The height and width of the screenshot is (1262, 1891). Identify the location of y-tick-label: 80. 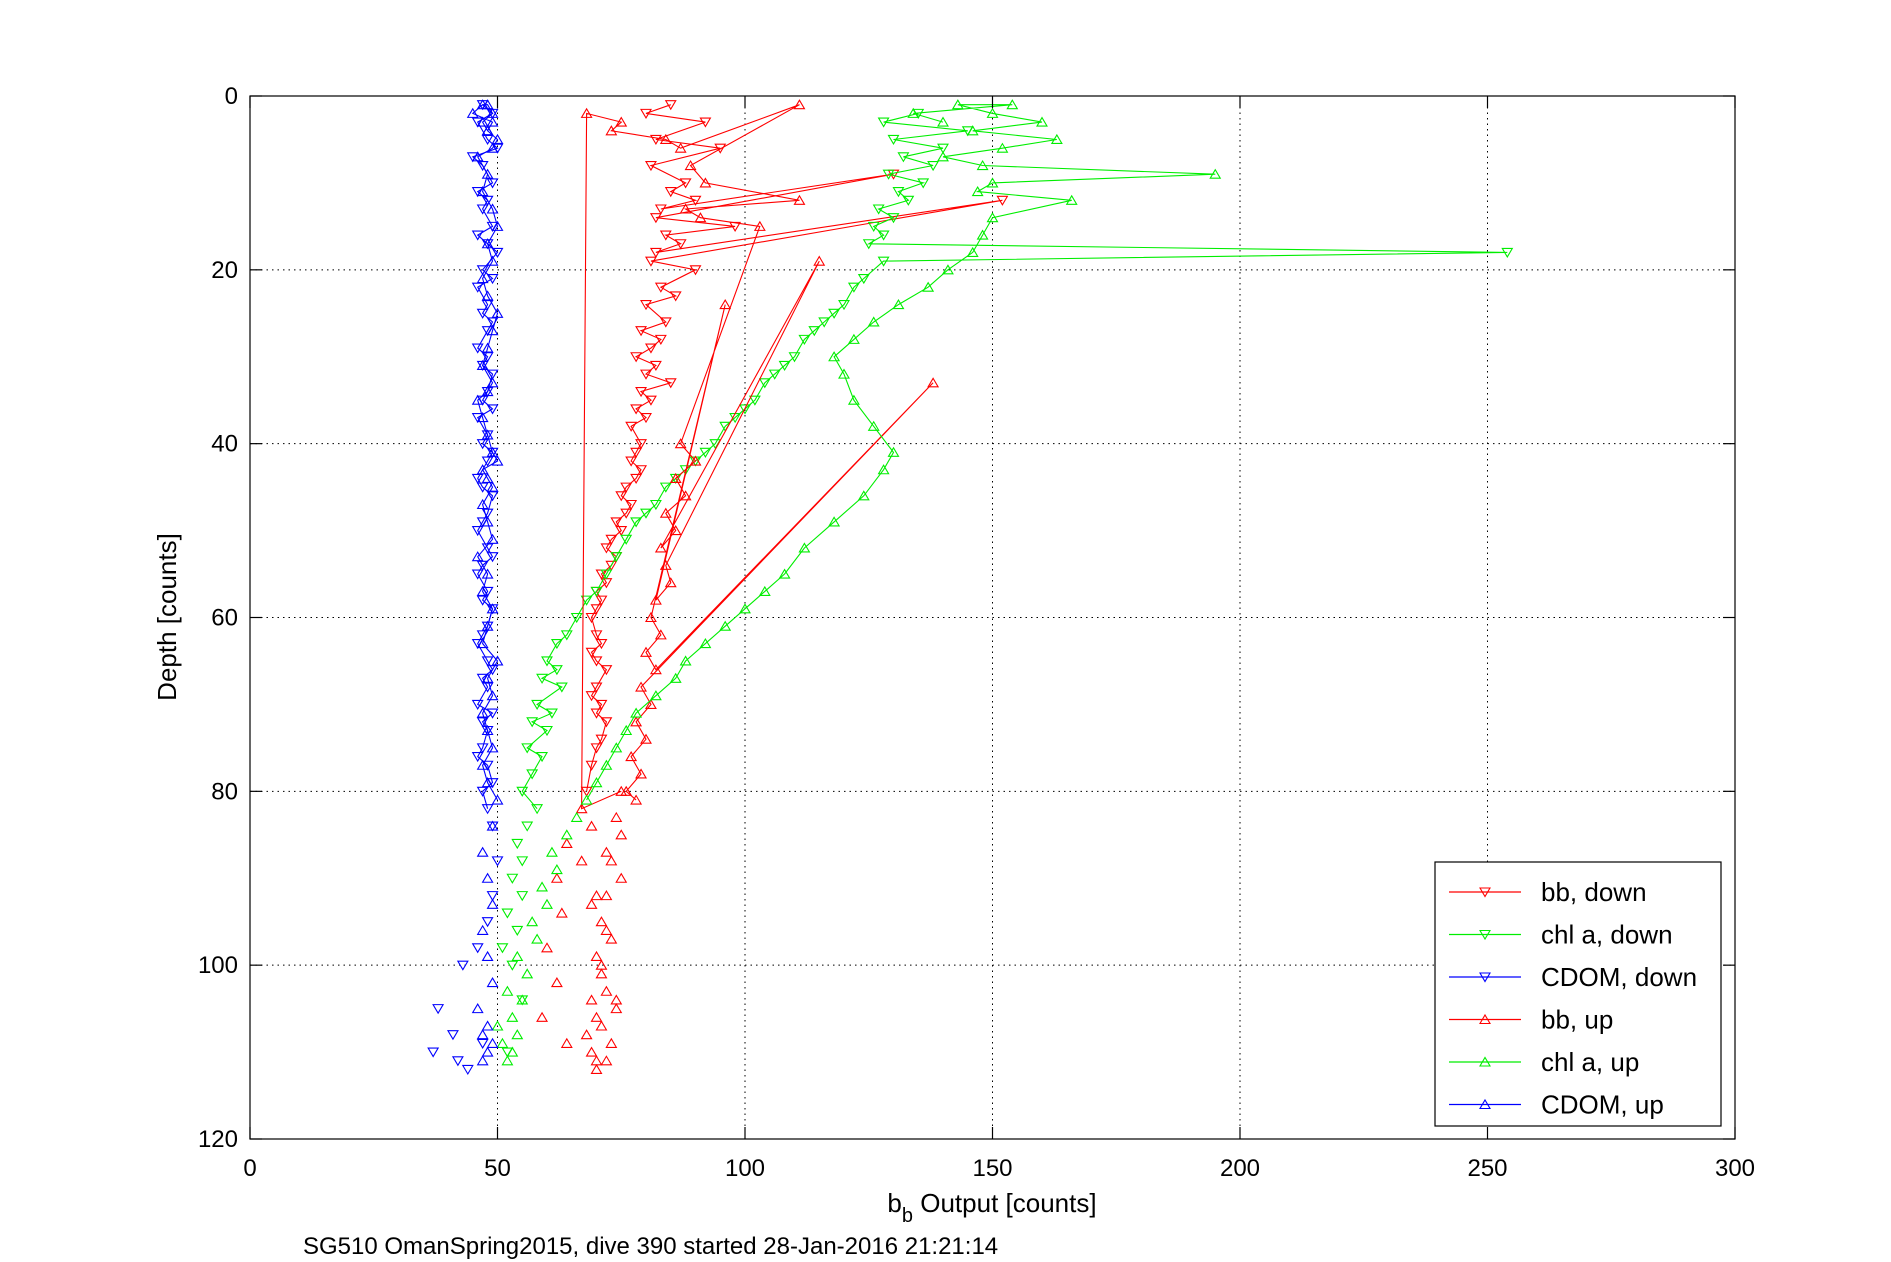
(224, 791).